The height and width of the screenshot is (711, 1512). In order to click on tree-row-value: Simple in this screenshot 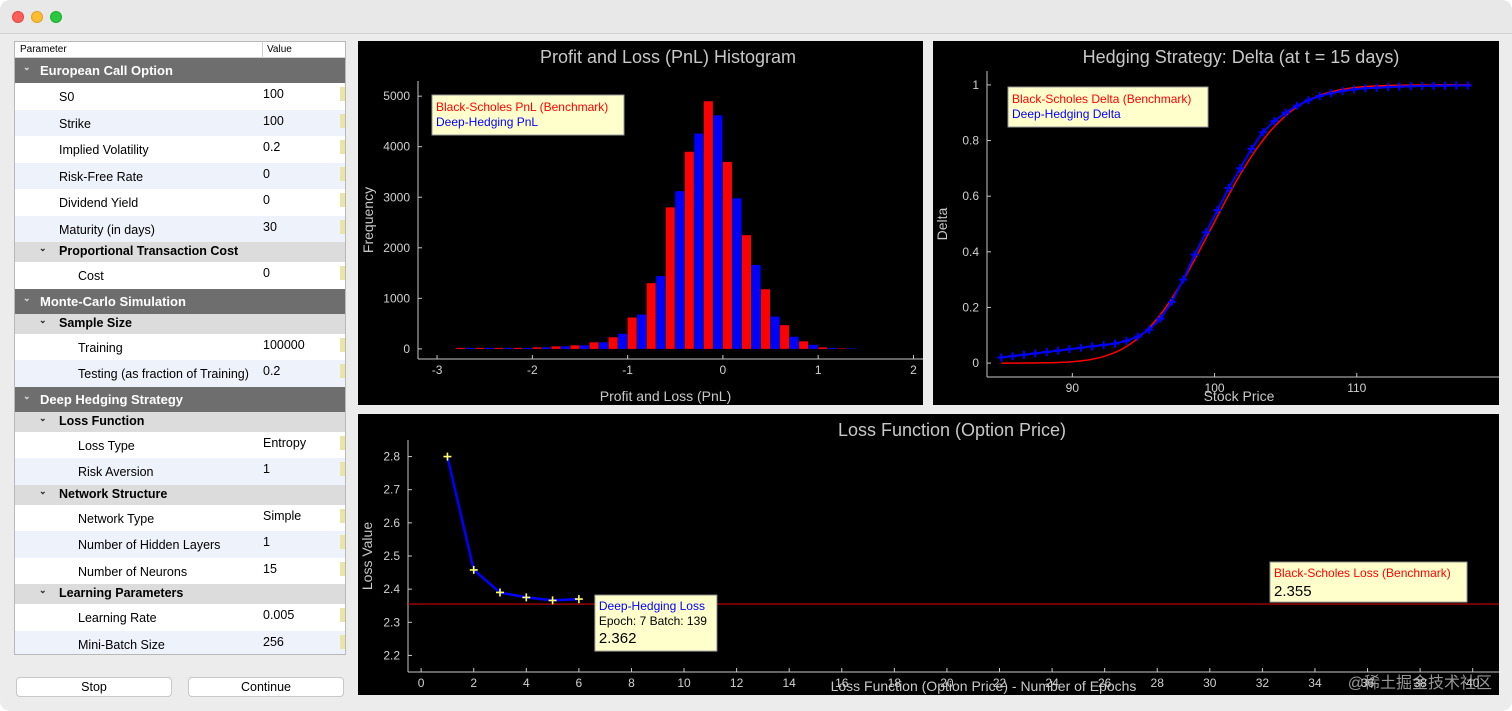, I will do `click(282, 515)`.